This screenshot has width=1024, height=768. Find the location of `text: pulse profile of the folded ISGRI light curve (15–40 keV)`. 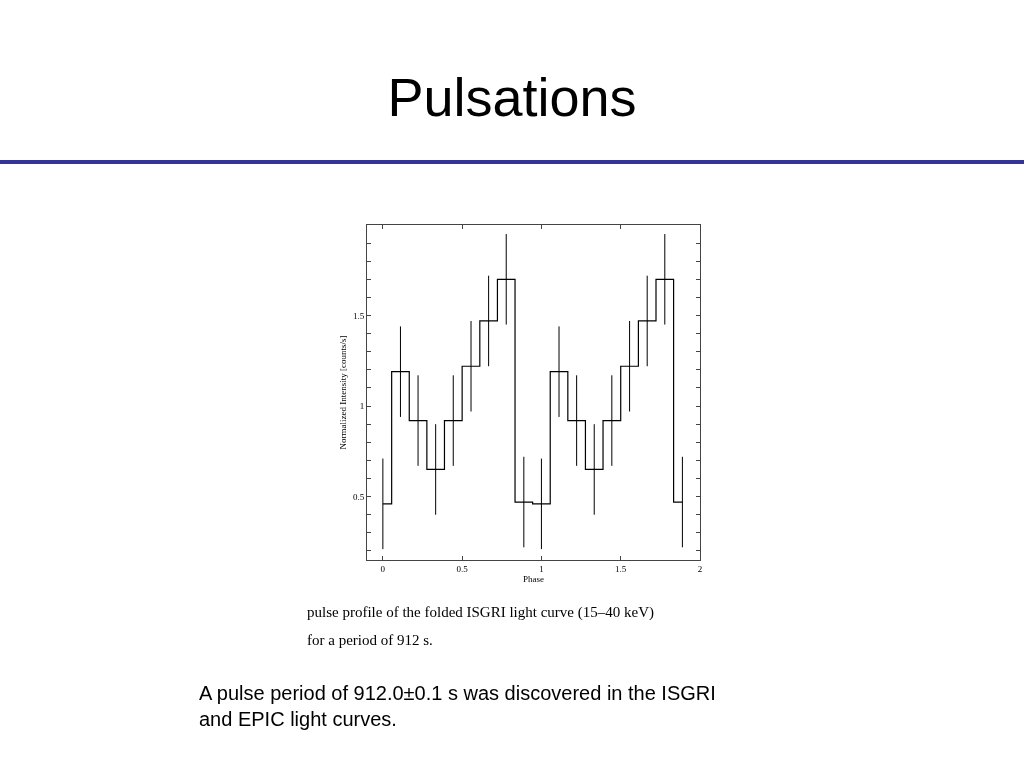

text: pulse profile of the folded ISGRI light curve (15–40 keV) is located at coordinates (480, 612).